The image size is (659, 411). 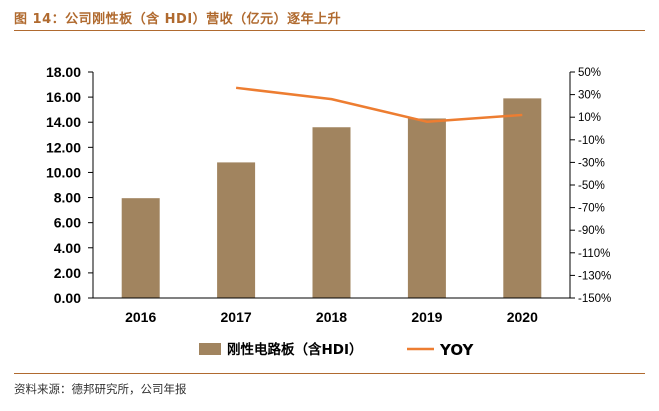 What do you see at coordinates (594, 299) in the screenshot?
I see `right-tick-label: -150%` at bounding box center [594, 299].